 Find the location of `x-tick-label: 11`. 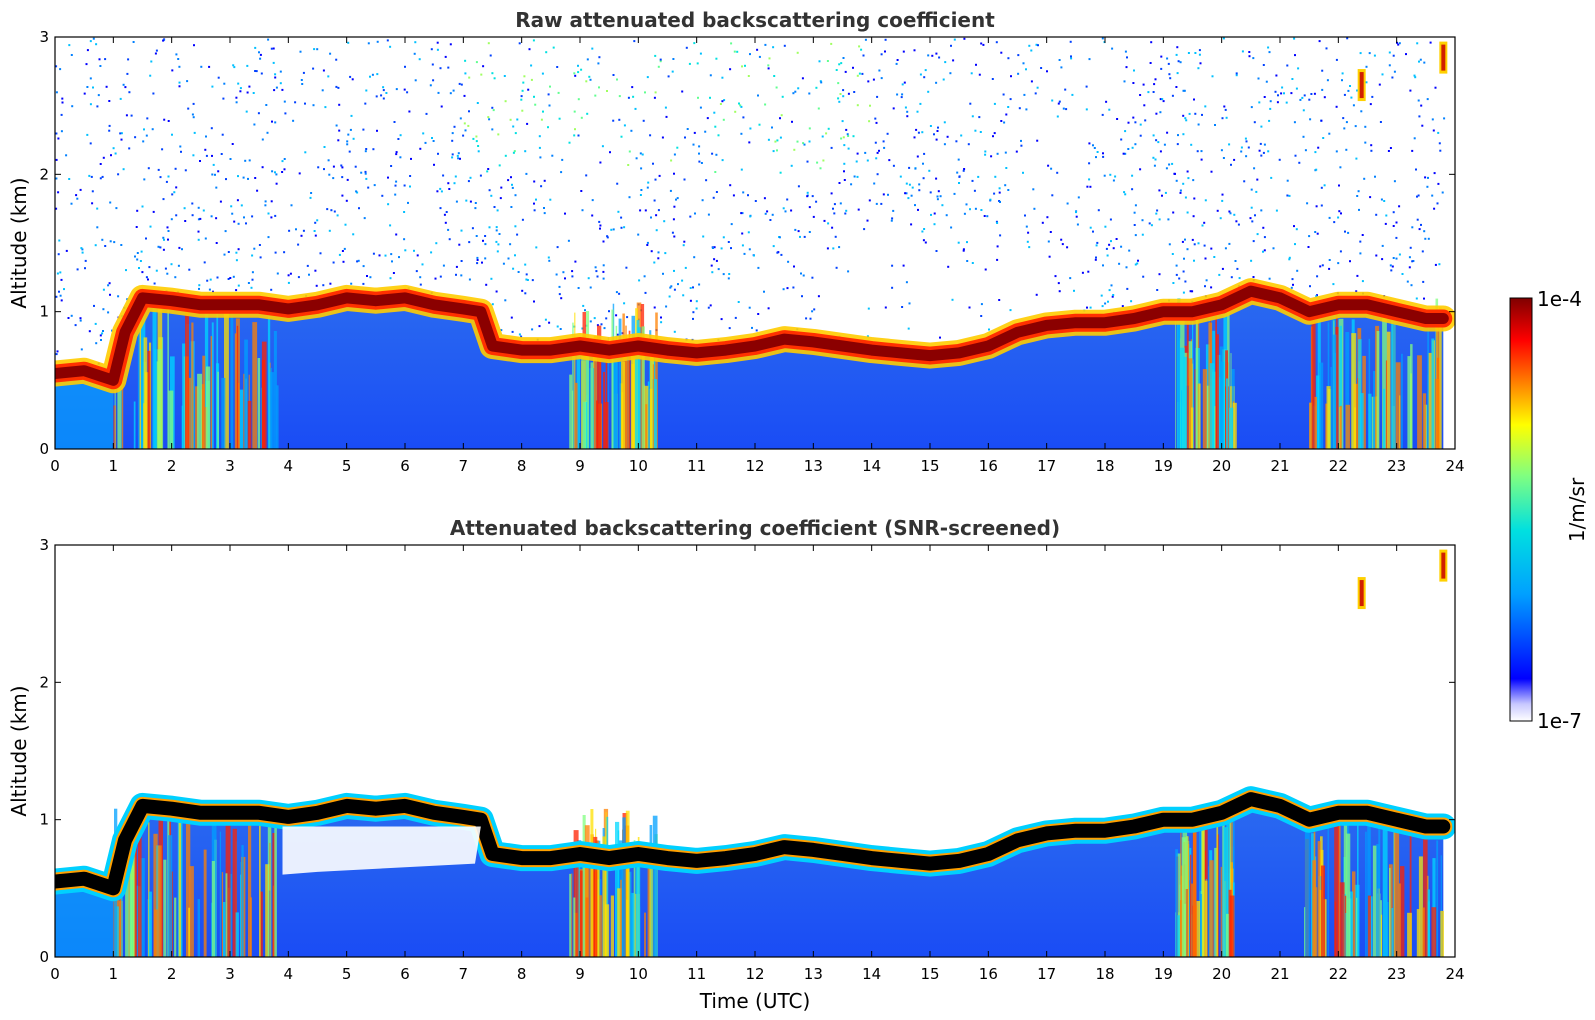

x-tick-label: 11 is located at coordinates (696, 466).